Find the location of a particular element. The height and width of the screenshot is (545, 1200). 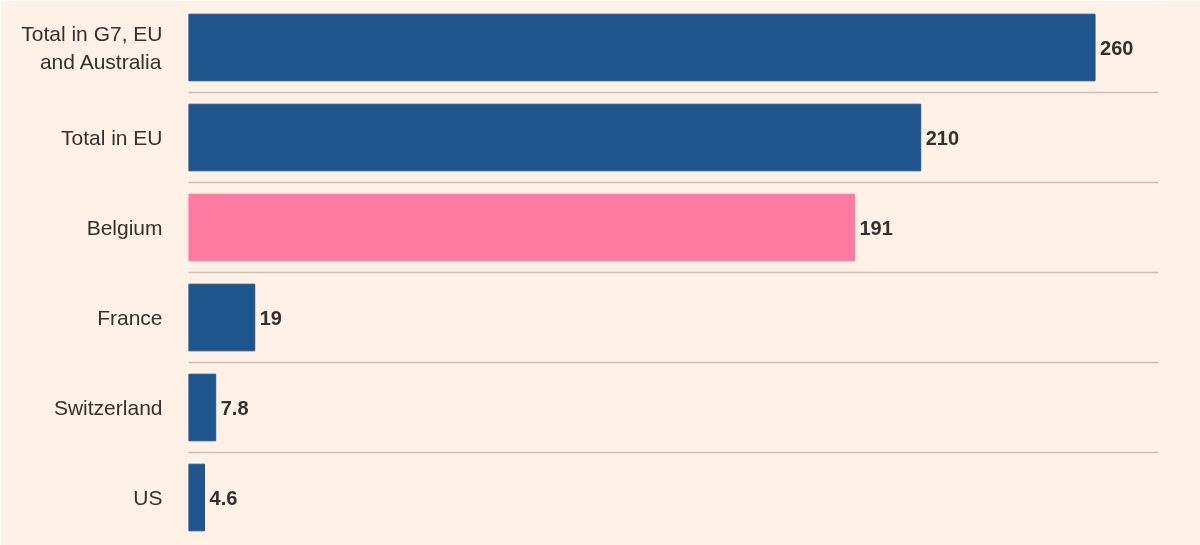

y-tick-label: Belgium is located at coordinates (124, 227).